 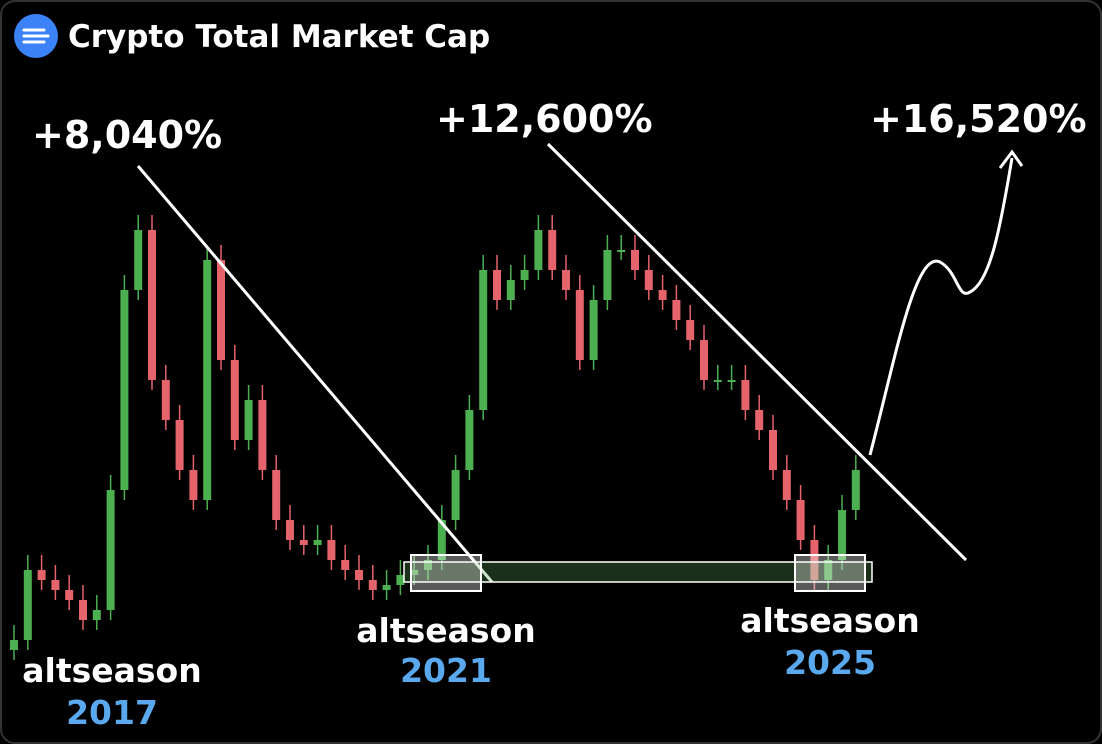 I want to click on chart-title: Crypto Total Market Cap, so click(x=279, y=37).